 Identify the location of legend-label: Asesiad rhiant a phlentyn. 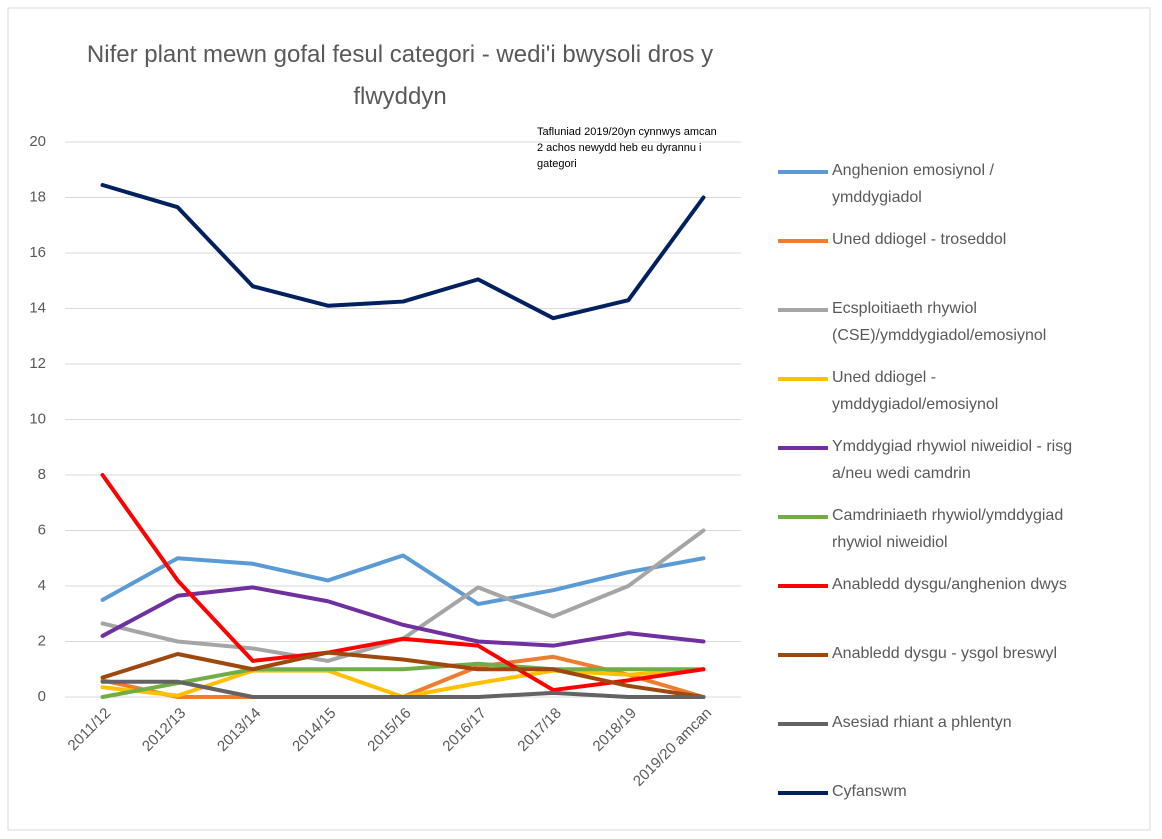
(922, 722).